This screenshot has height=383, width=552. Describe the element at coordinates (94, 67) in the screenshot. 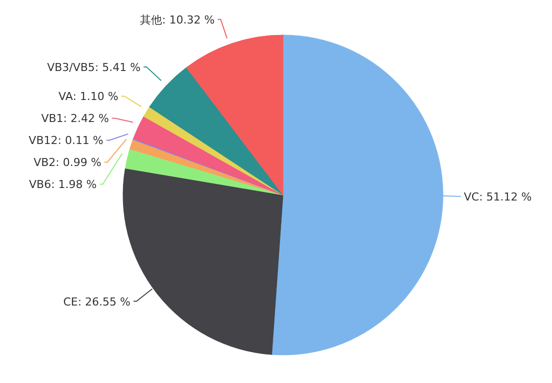

I see `slice-label: VB3/VB5: 5.41 %` at that location.